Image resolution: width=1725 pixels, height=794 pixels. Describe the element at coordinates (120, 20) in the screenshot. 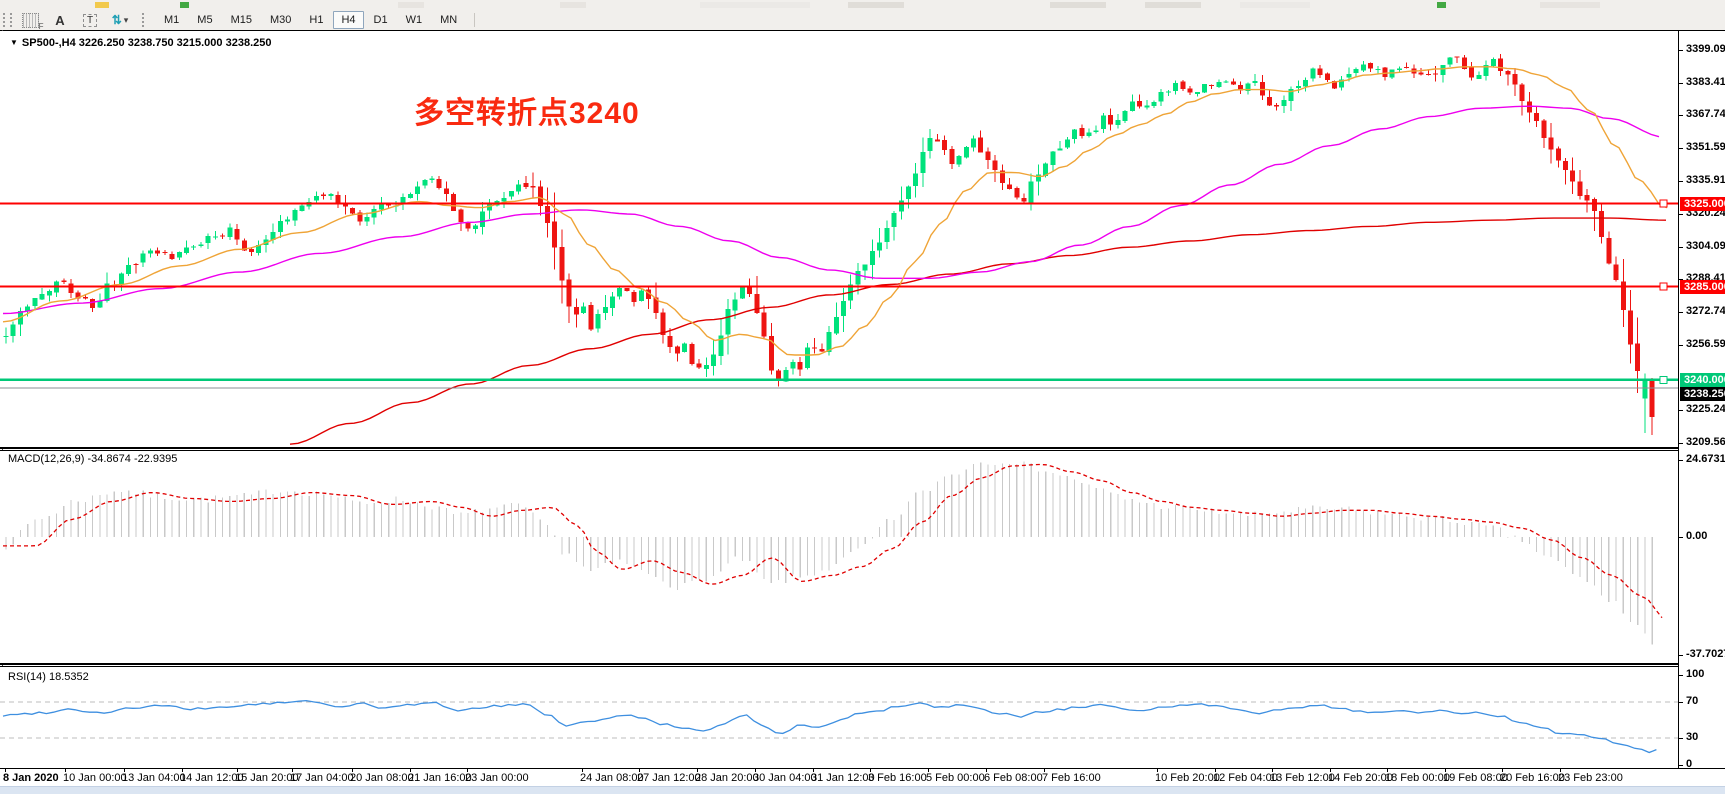

I see `cycle-arrows-icon: ⇅ ▾` at that location.